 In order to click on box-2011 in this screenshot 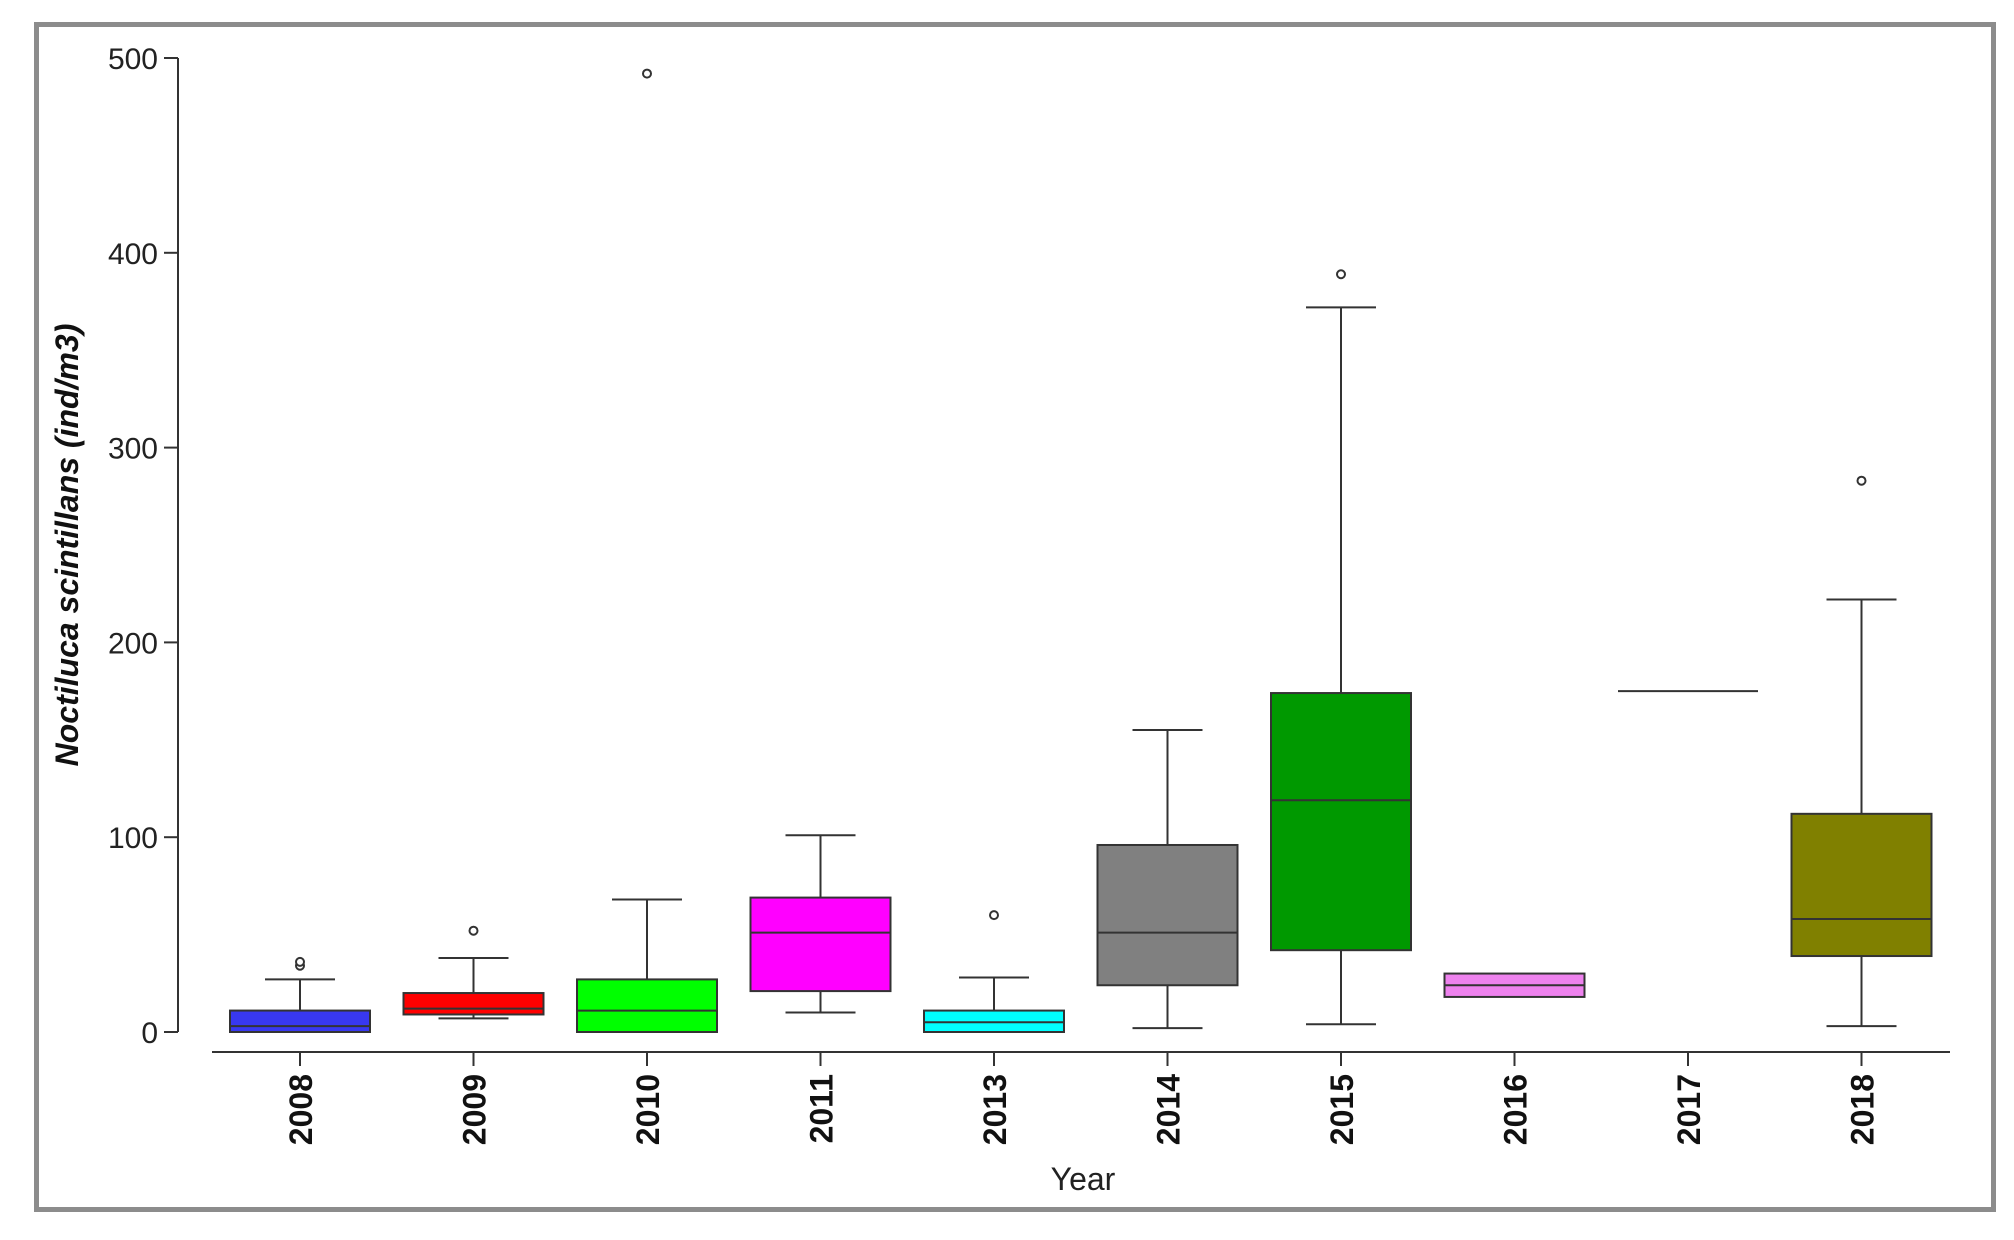, I will do `click(820, 924)`.